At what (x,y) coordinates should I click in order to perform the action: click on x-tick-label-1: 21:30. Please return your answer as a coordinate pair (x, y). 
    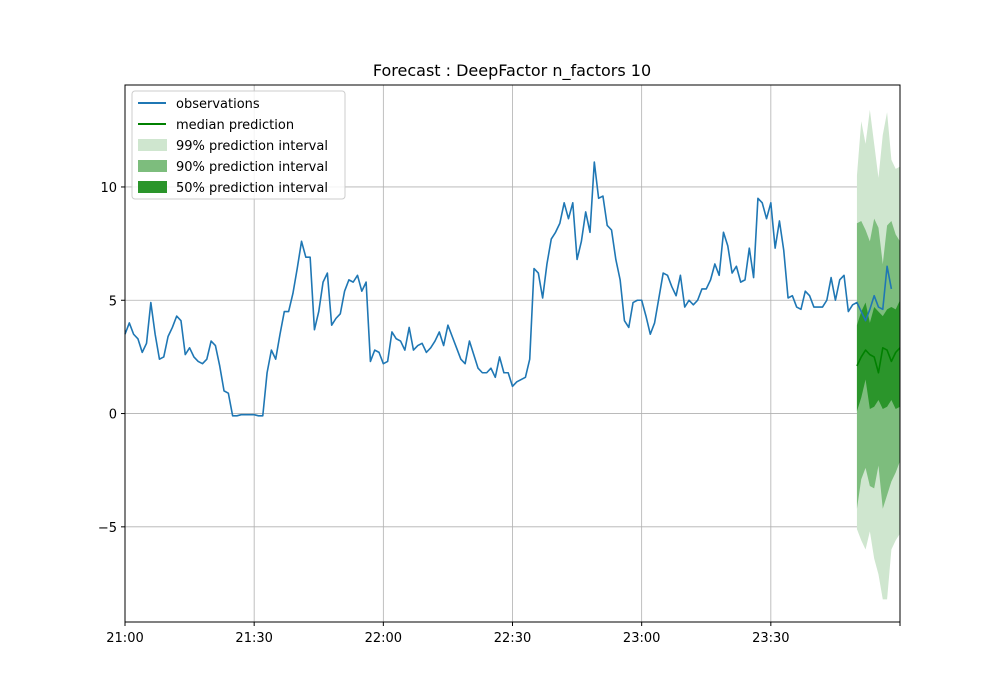
    Looking at the image, I should click on (253, 638).